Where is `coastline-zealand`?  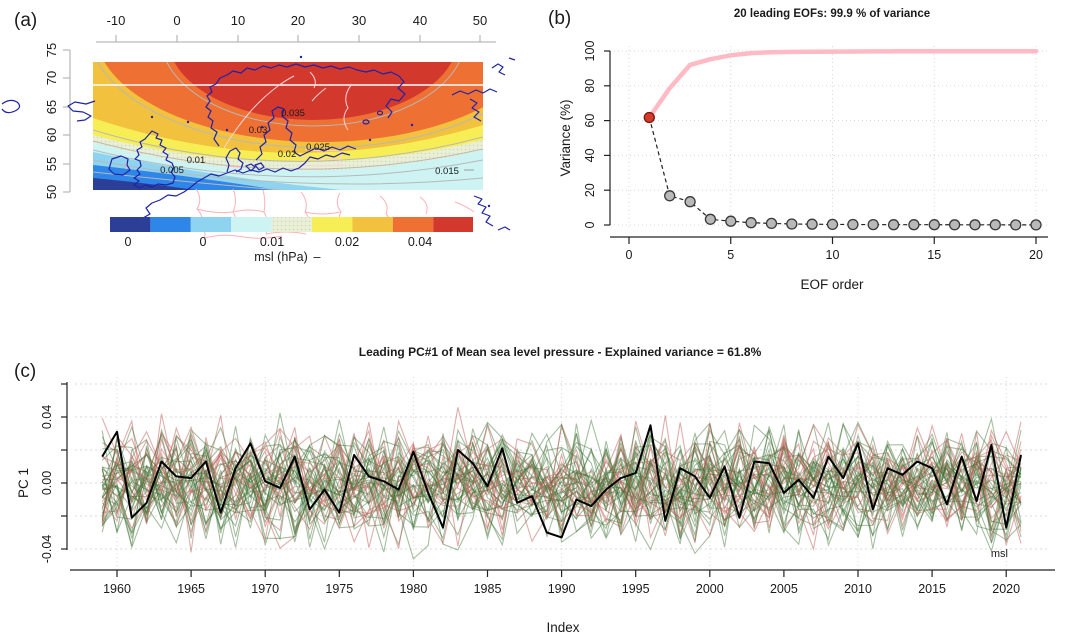
coastline-zealand is located at coordinates (250, 167).